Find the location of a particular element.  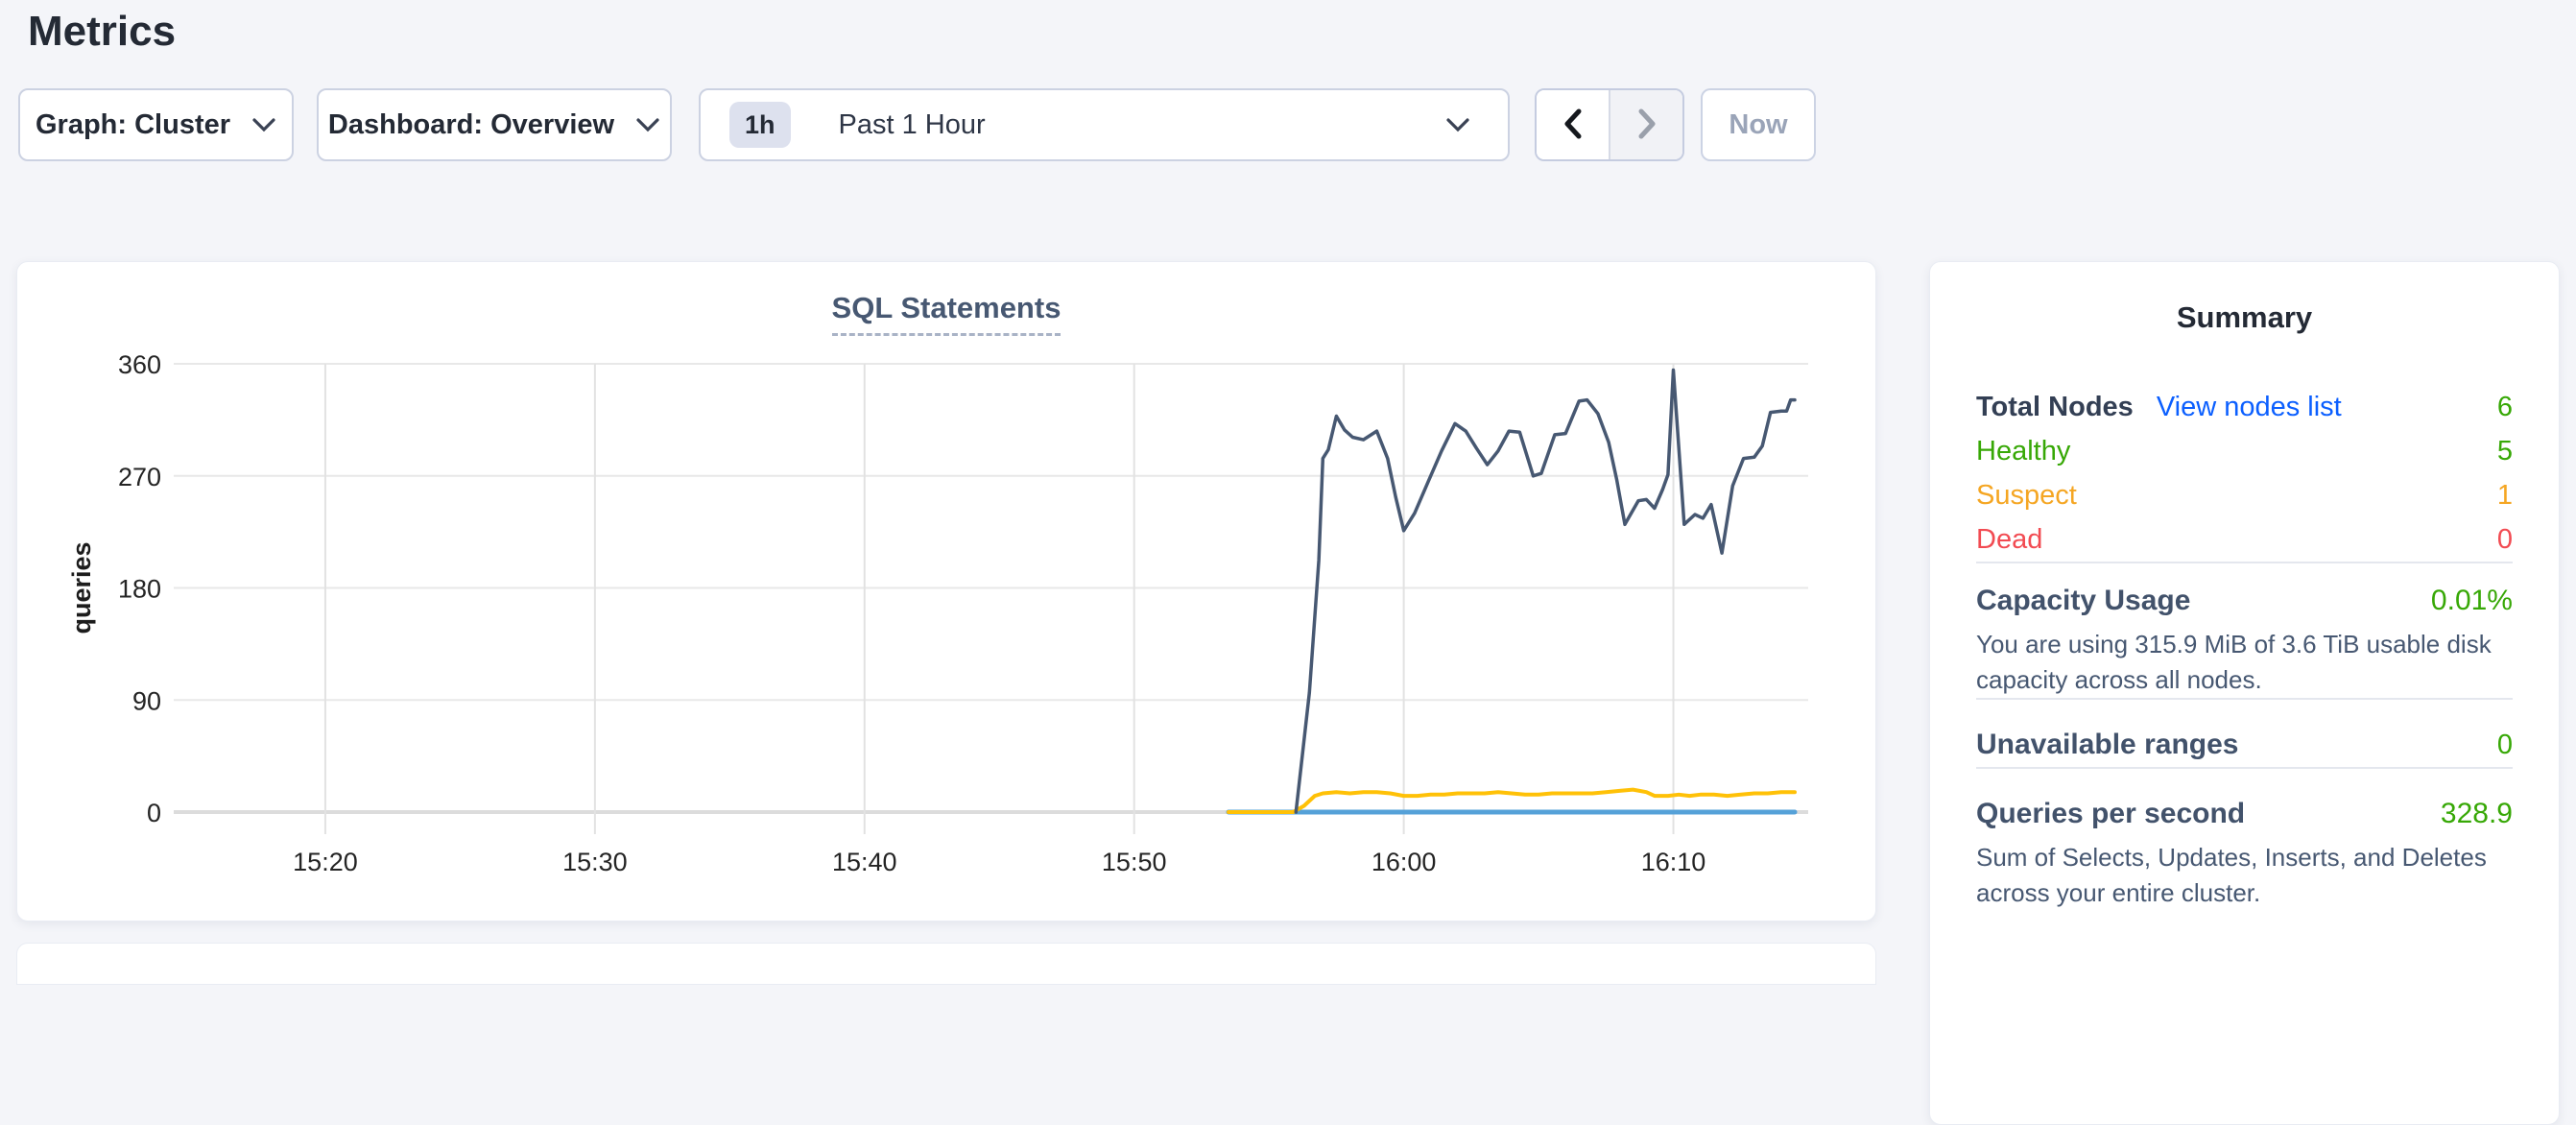

unavailable-ranges-label: Unavailable ranges is located at coordinates (2107, 744).